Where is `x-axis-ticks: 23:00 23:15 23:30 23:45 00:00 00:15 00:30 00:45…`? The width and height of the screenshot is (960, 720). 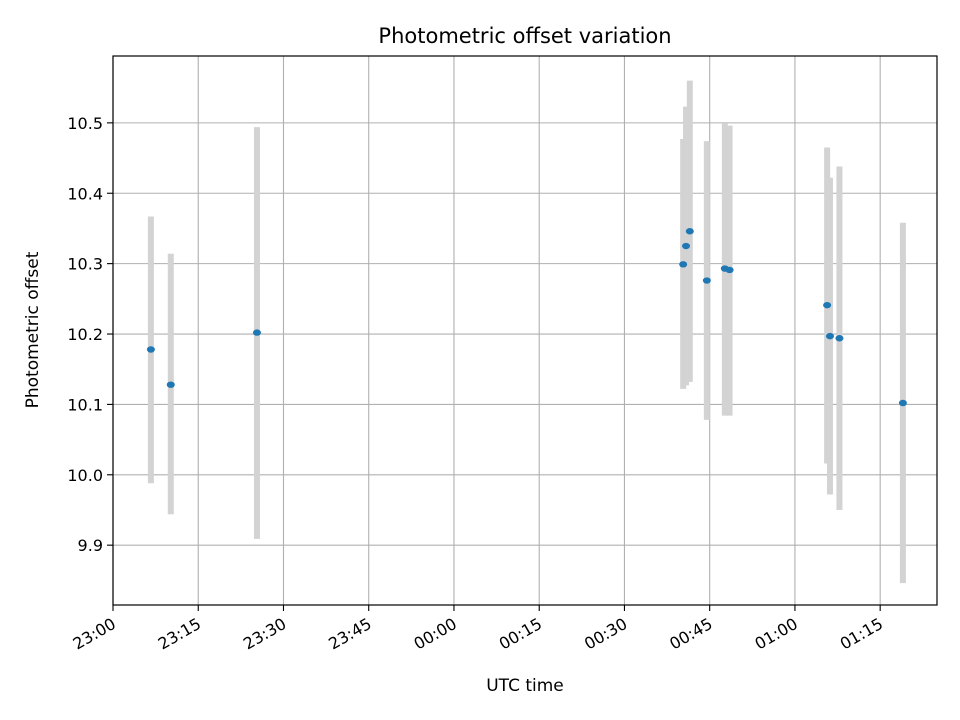 x-axis-ticks: 23:00 23:15 23:30 23:45 00:00 00:15 00:30 00:45… is located at coordinates (478, 629).